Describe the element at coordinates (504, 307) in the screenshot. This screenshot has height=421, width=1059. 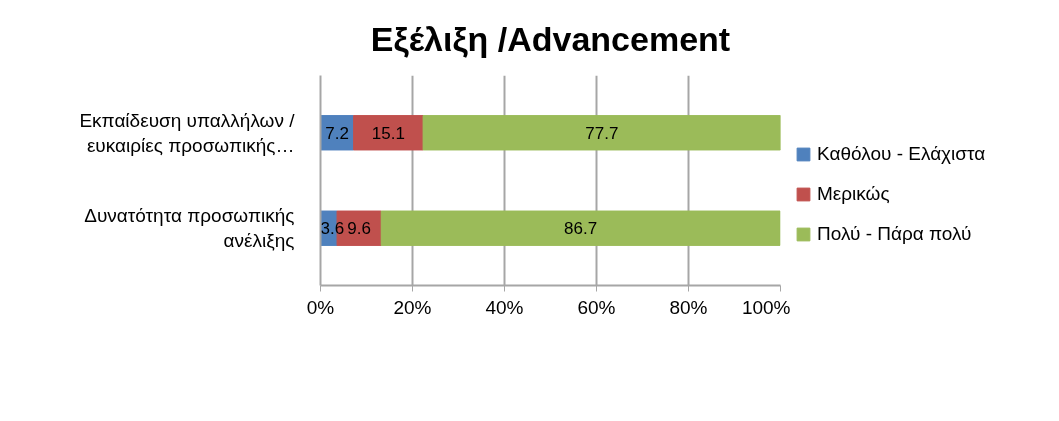
I see `x-tick-label: 40%` at that location.